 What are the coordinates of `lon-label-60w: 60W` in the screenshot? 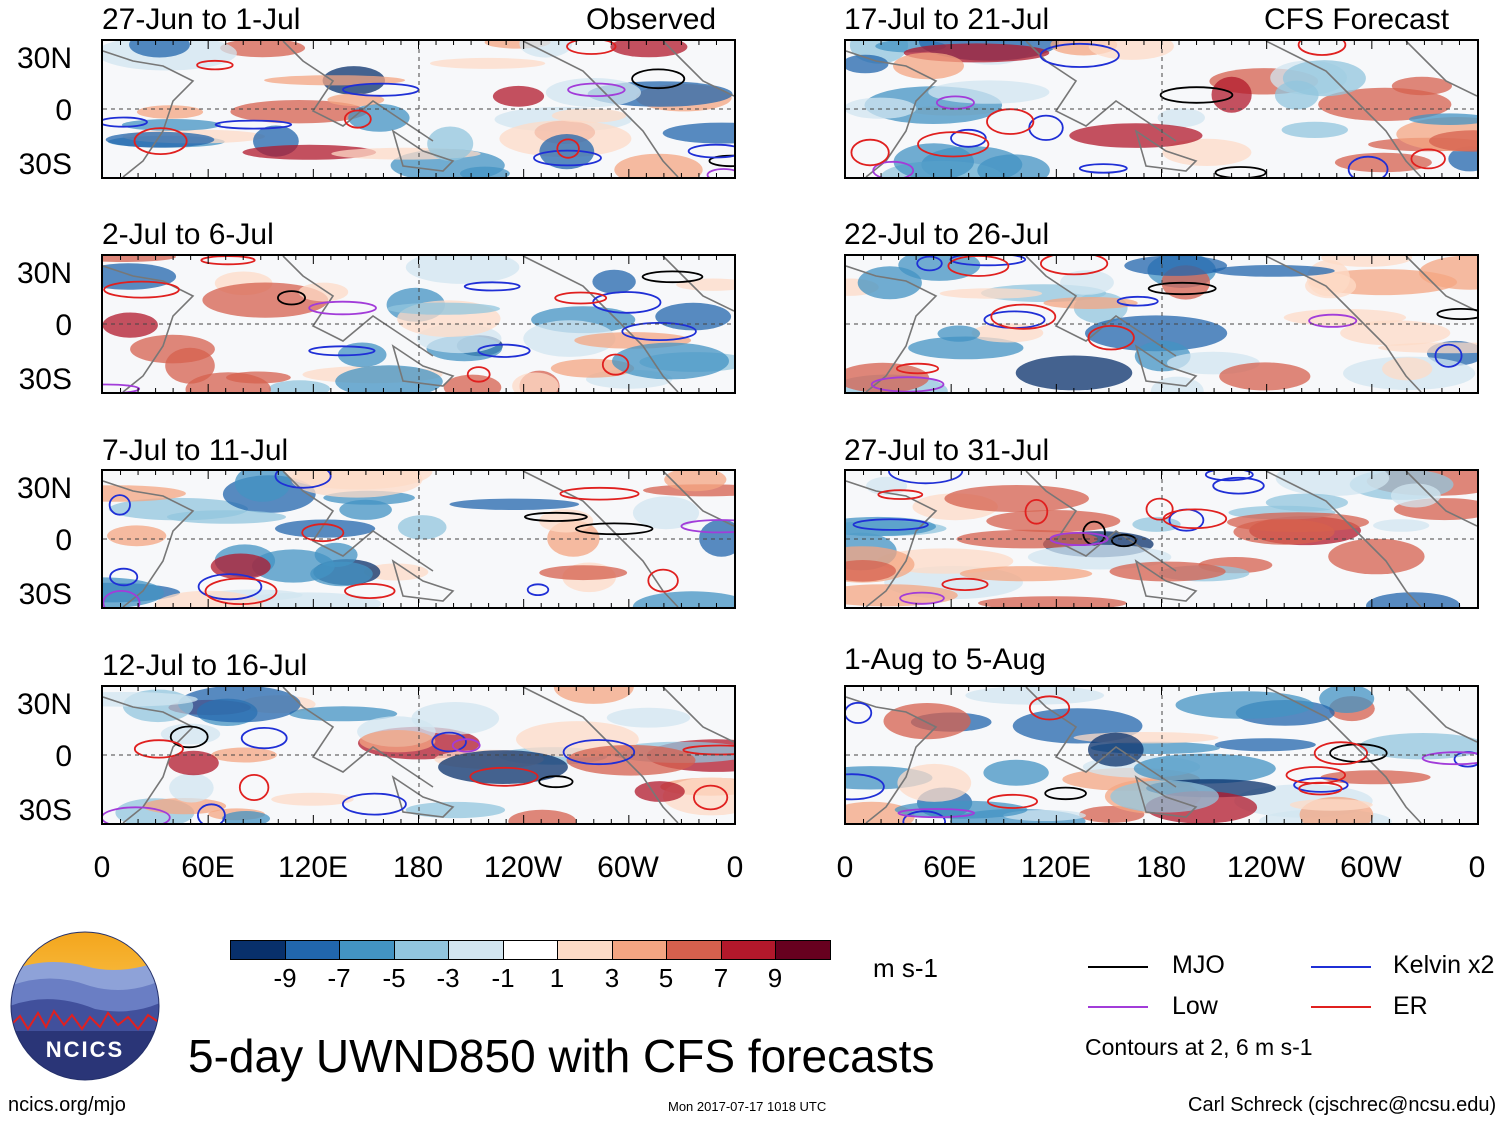 It's located at (628, 867).